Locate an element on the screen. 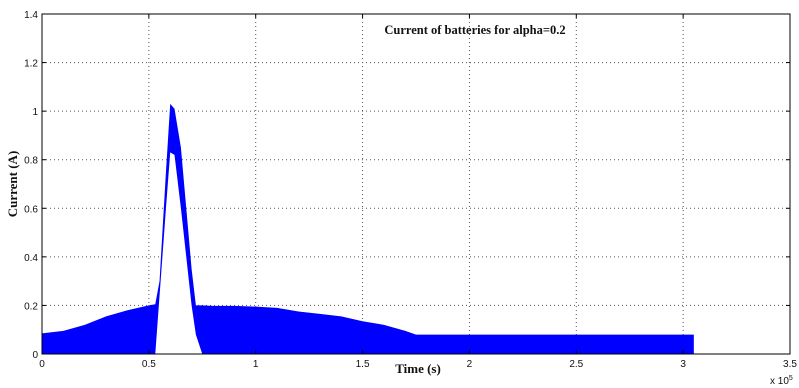 This screenshot has height=388, width=799. x-tick-label: 3 is located at coordinates (683, 364).